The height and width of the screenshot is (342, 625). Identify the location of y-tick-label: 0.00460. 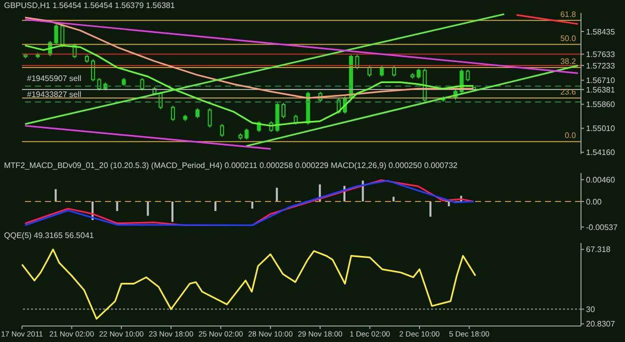
(601, 179).